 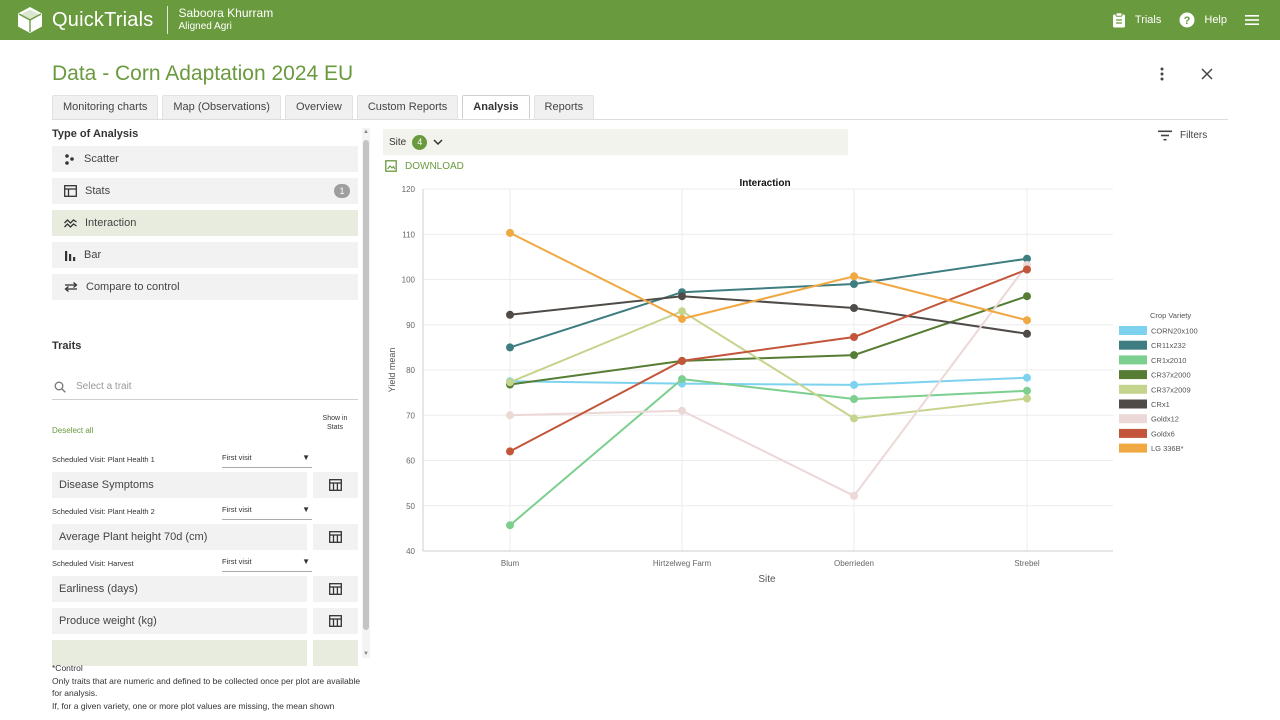 What do you see at coordinates (93, 563) in the screenshot?
I see `visit-label: Scheduled Visit: Harvest` at bounding box center [93, 563].